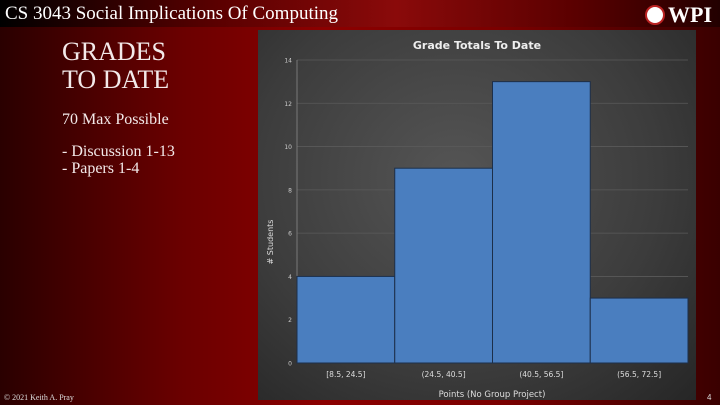  What do you see at coordinates (444, 374) in the screenshot?
I see `x-tick-label: (24.5, 40.5]` at bounding box center [444, 374].